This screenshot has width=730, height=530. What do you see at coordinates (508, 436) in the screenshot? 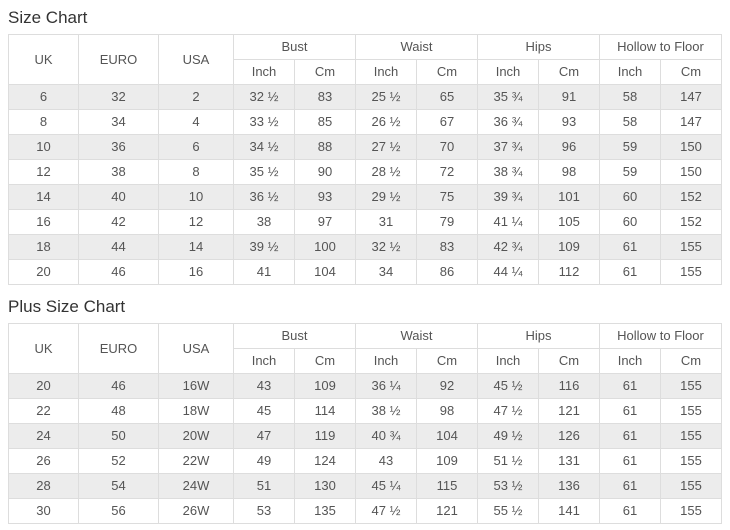
I see `cell: 49 ½` at bounding box center [508, 436].